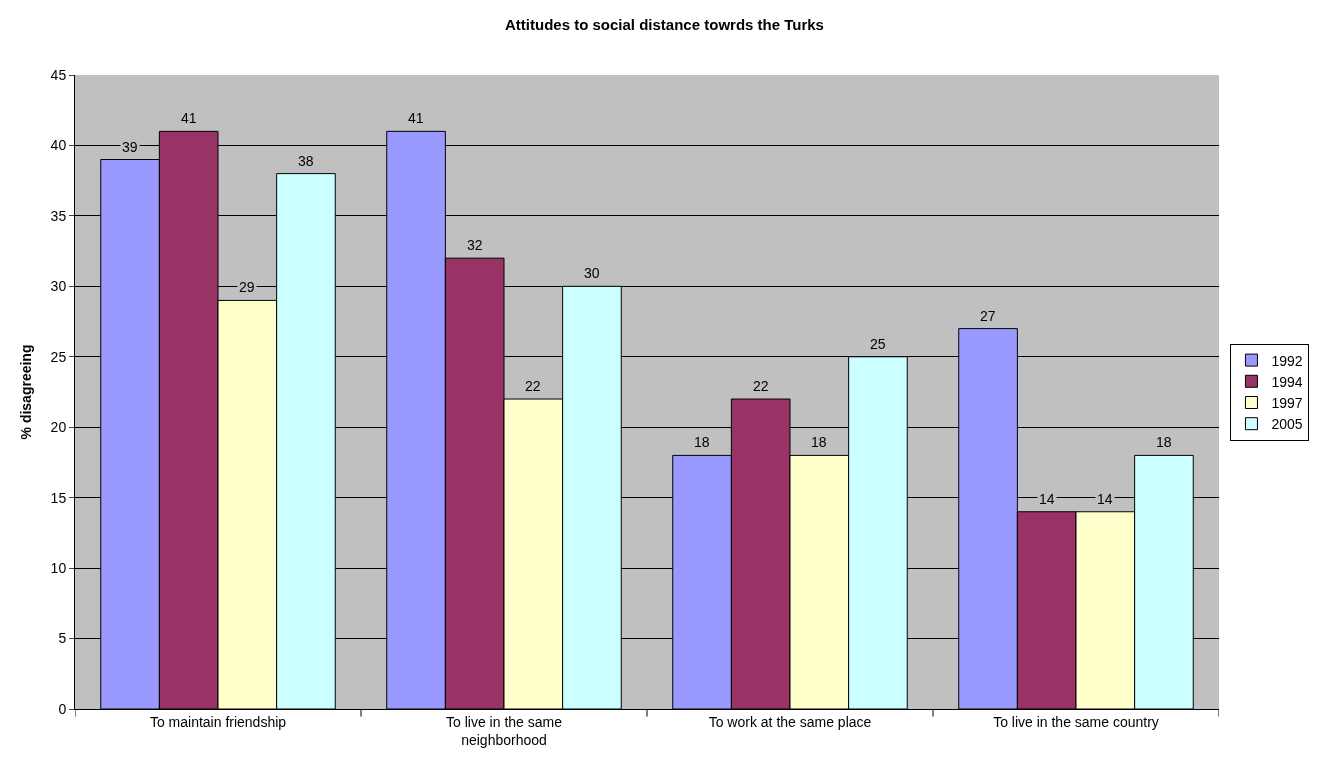 This screenshot has width=1329, height=769. What do you see at coordinates (58, 568) in the screenshot?
I see `y-tick-label: 10` at bounding box center [58, 568].